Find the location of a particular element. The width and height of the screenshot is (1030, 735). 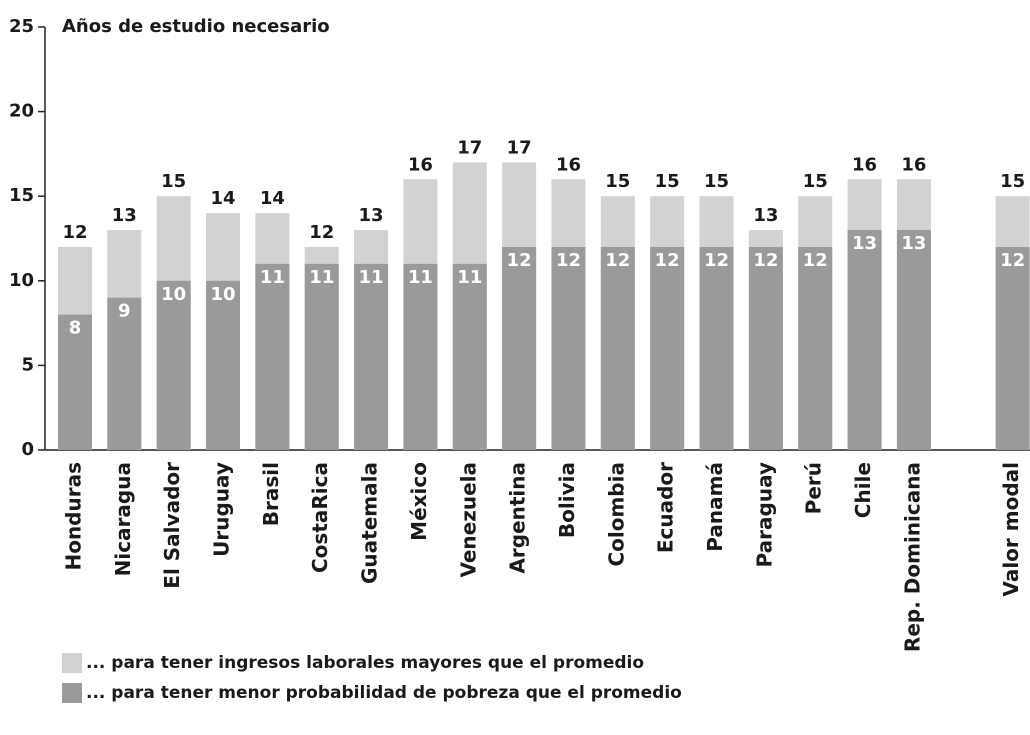

x-tick-label: Perú is located at coordinates (814, 488).